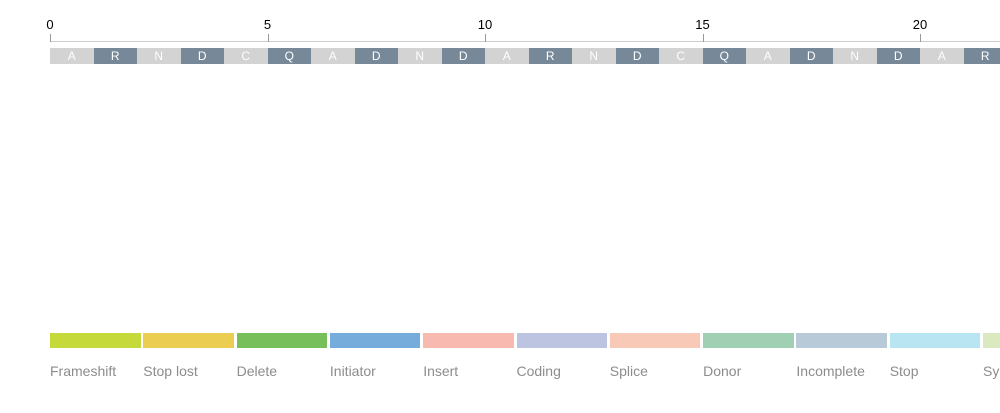 This screenshot has width=1000, height=413. What do you see at coordinates (352, 371) in the screenshot?
I see `legend-label: Initiator` at bounding box center [352, 371].